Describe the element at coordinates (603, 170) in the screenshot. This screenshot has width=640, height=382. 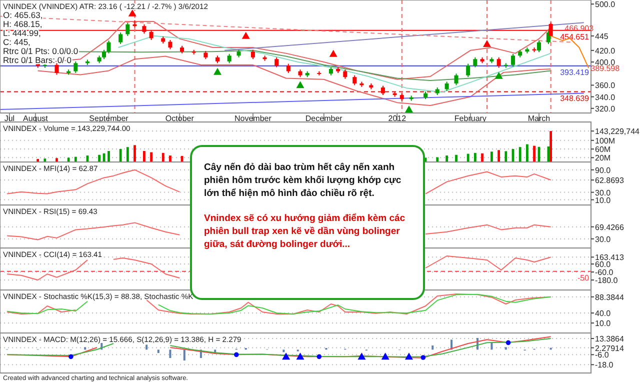
I see `y-tick-label: 90.0` at that location.